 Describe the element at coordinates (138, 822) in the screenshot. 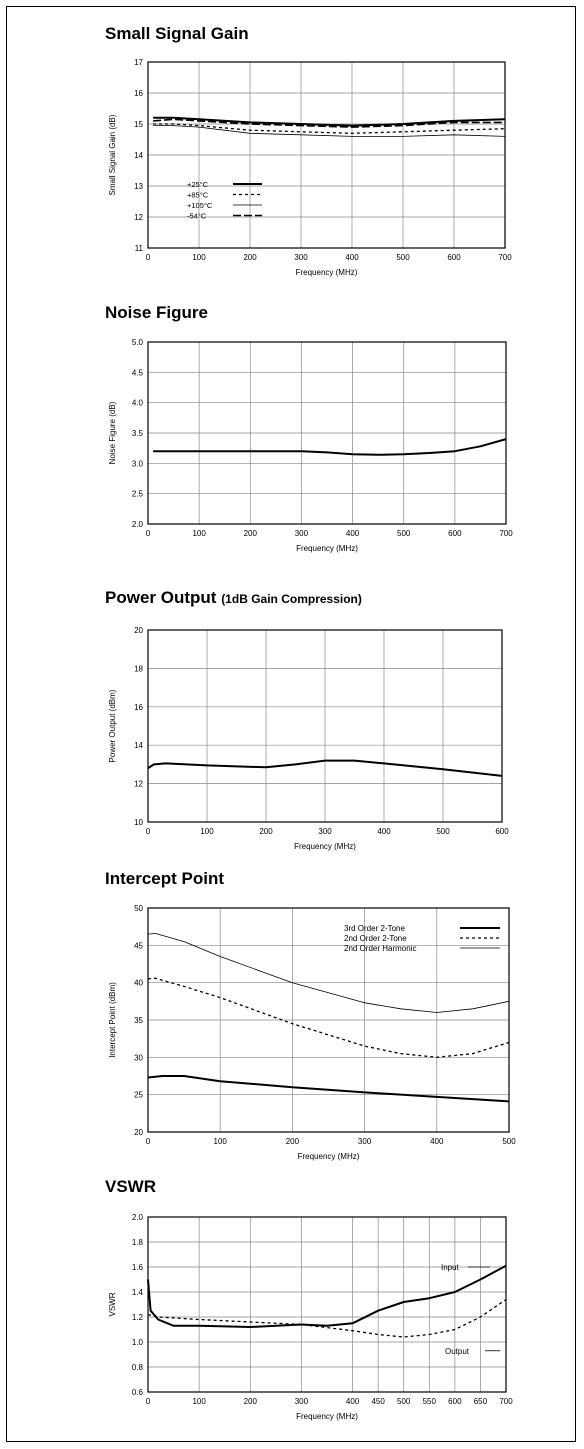

I see `y-tick-label: 10` at that location.